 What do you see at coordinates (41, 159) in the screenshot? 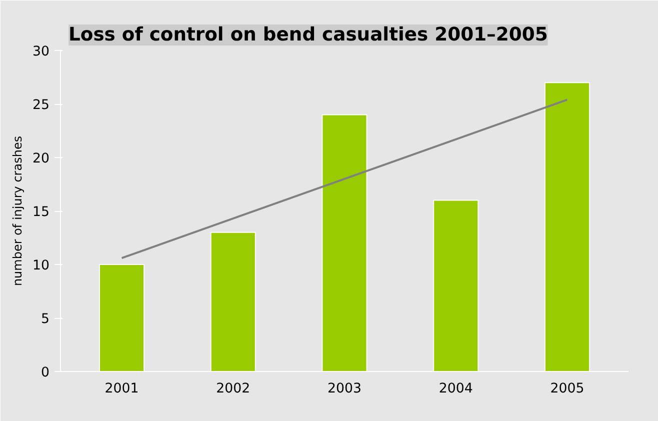
I see `y-tick-label: 20` at bounding box center [41, 159].